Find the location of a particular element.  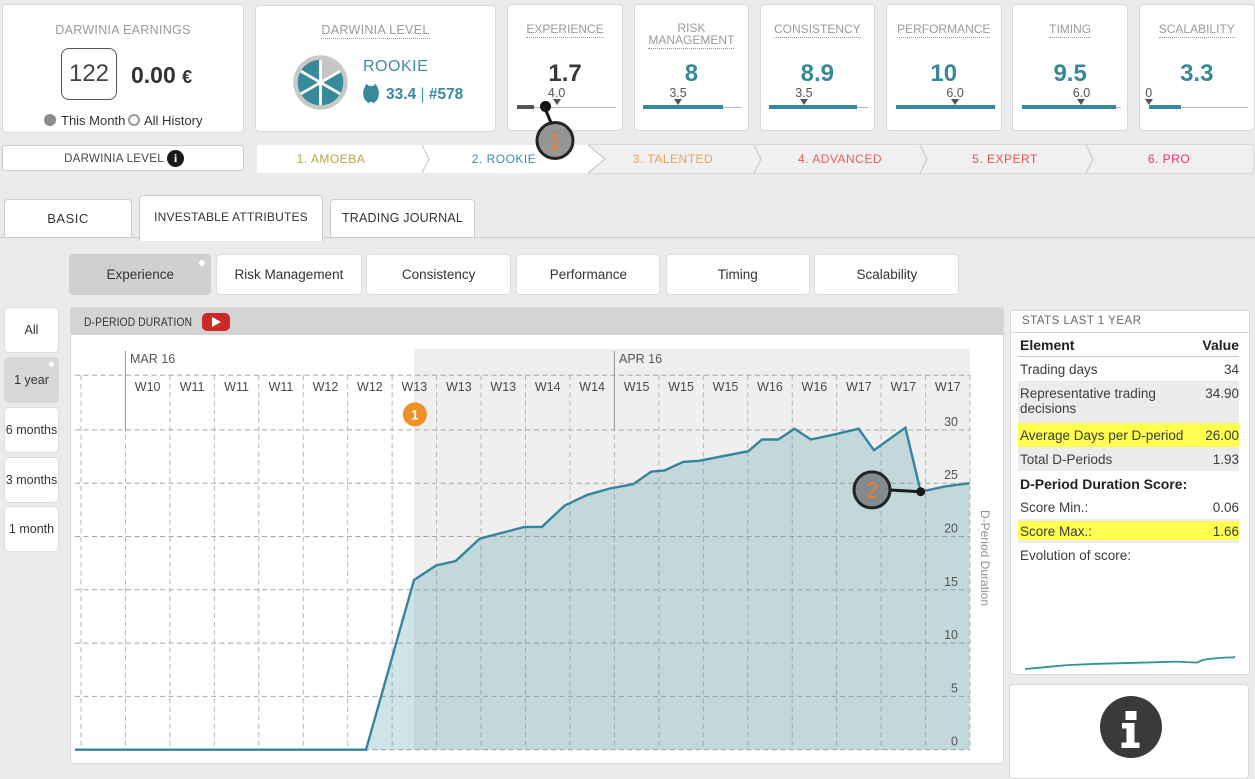

svg-text: 3. TALENTED is located at coordinates (673, 159).